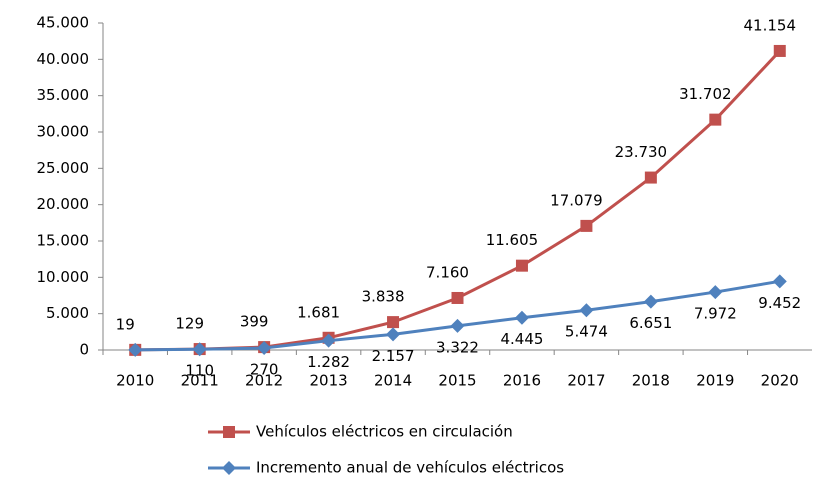 This screenshot has height=482, width=816. I want to click on y-tick-label: 30.000, so click(63, 132).